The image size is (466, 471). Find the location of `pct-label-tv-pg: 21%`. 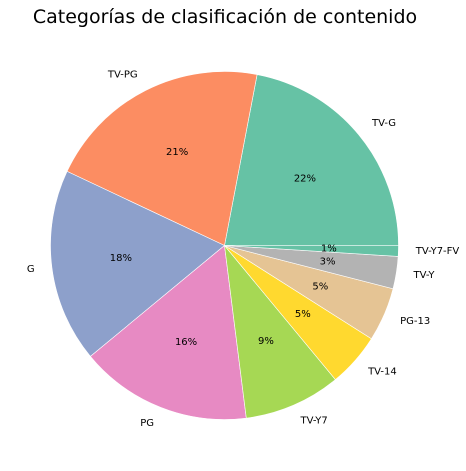

pct-label-tv-pg: 21% is located at coordinates (177, 152).